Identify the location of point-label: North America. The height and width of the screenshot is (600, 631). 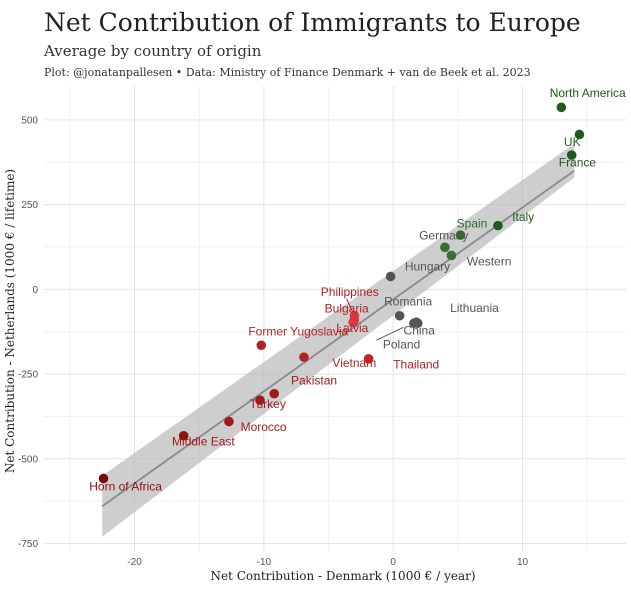
(588, 93).